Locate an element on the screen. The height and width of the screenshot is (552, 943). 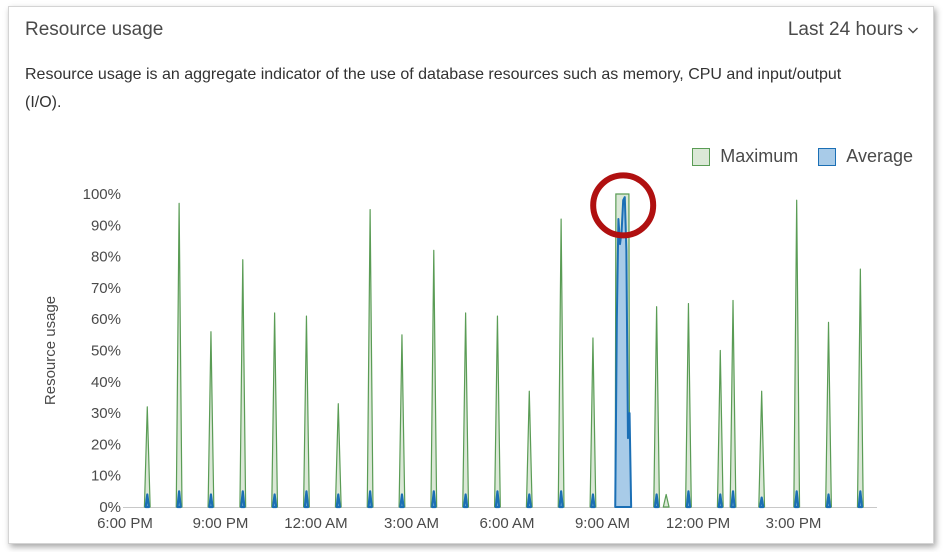
x-tick-label: 9:00 AM is located at coordinates (602, 523).